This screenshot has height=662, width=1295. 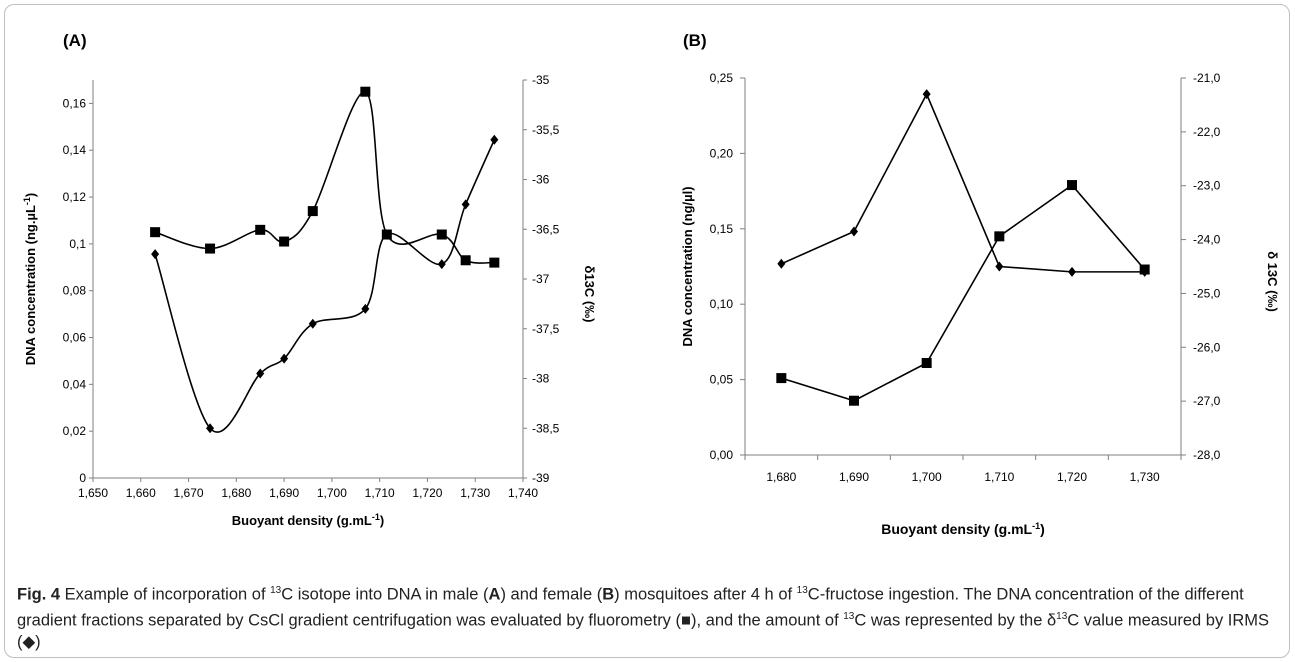 What do you see at coordinates (541, 80) in the screenshot?
I see `y2-tick-label: -35` at bounding box center [541, 80].